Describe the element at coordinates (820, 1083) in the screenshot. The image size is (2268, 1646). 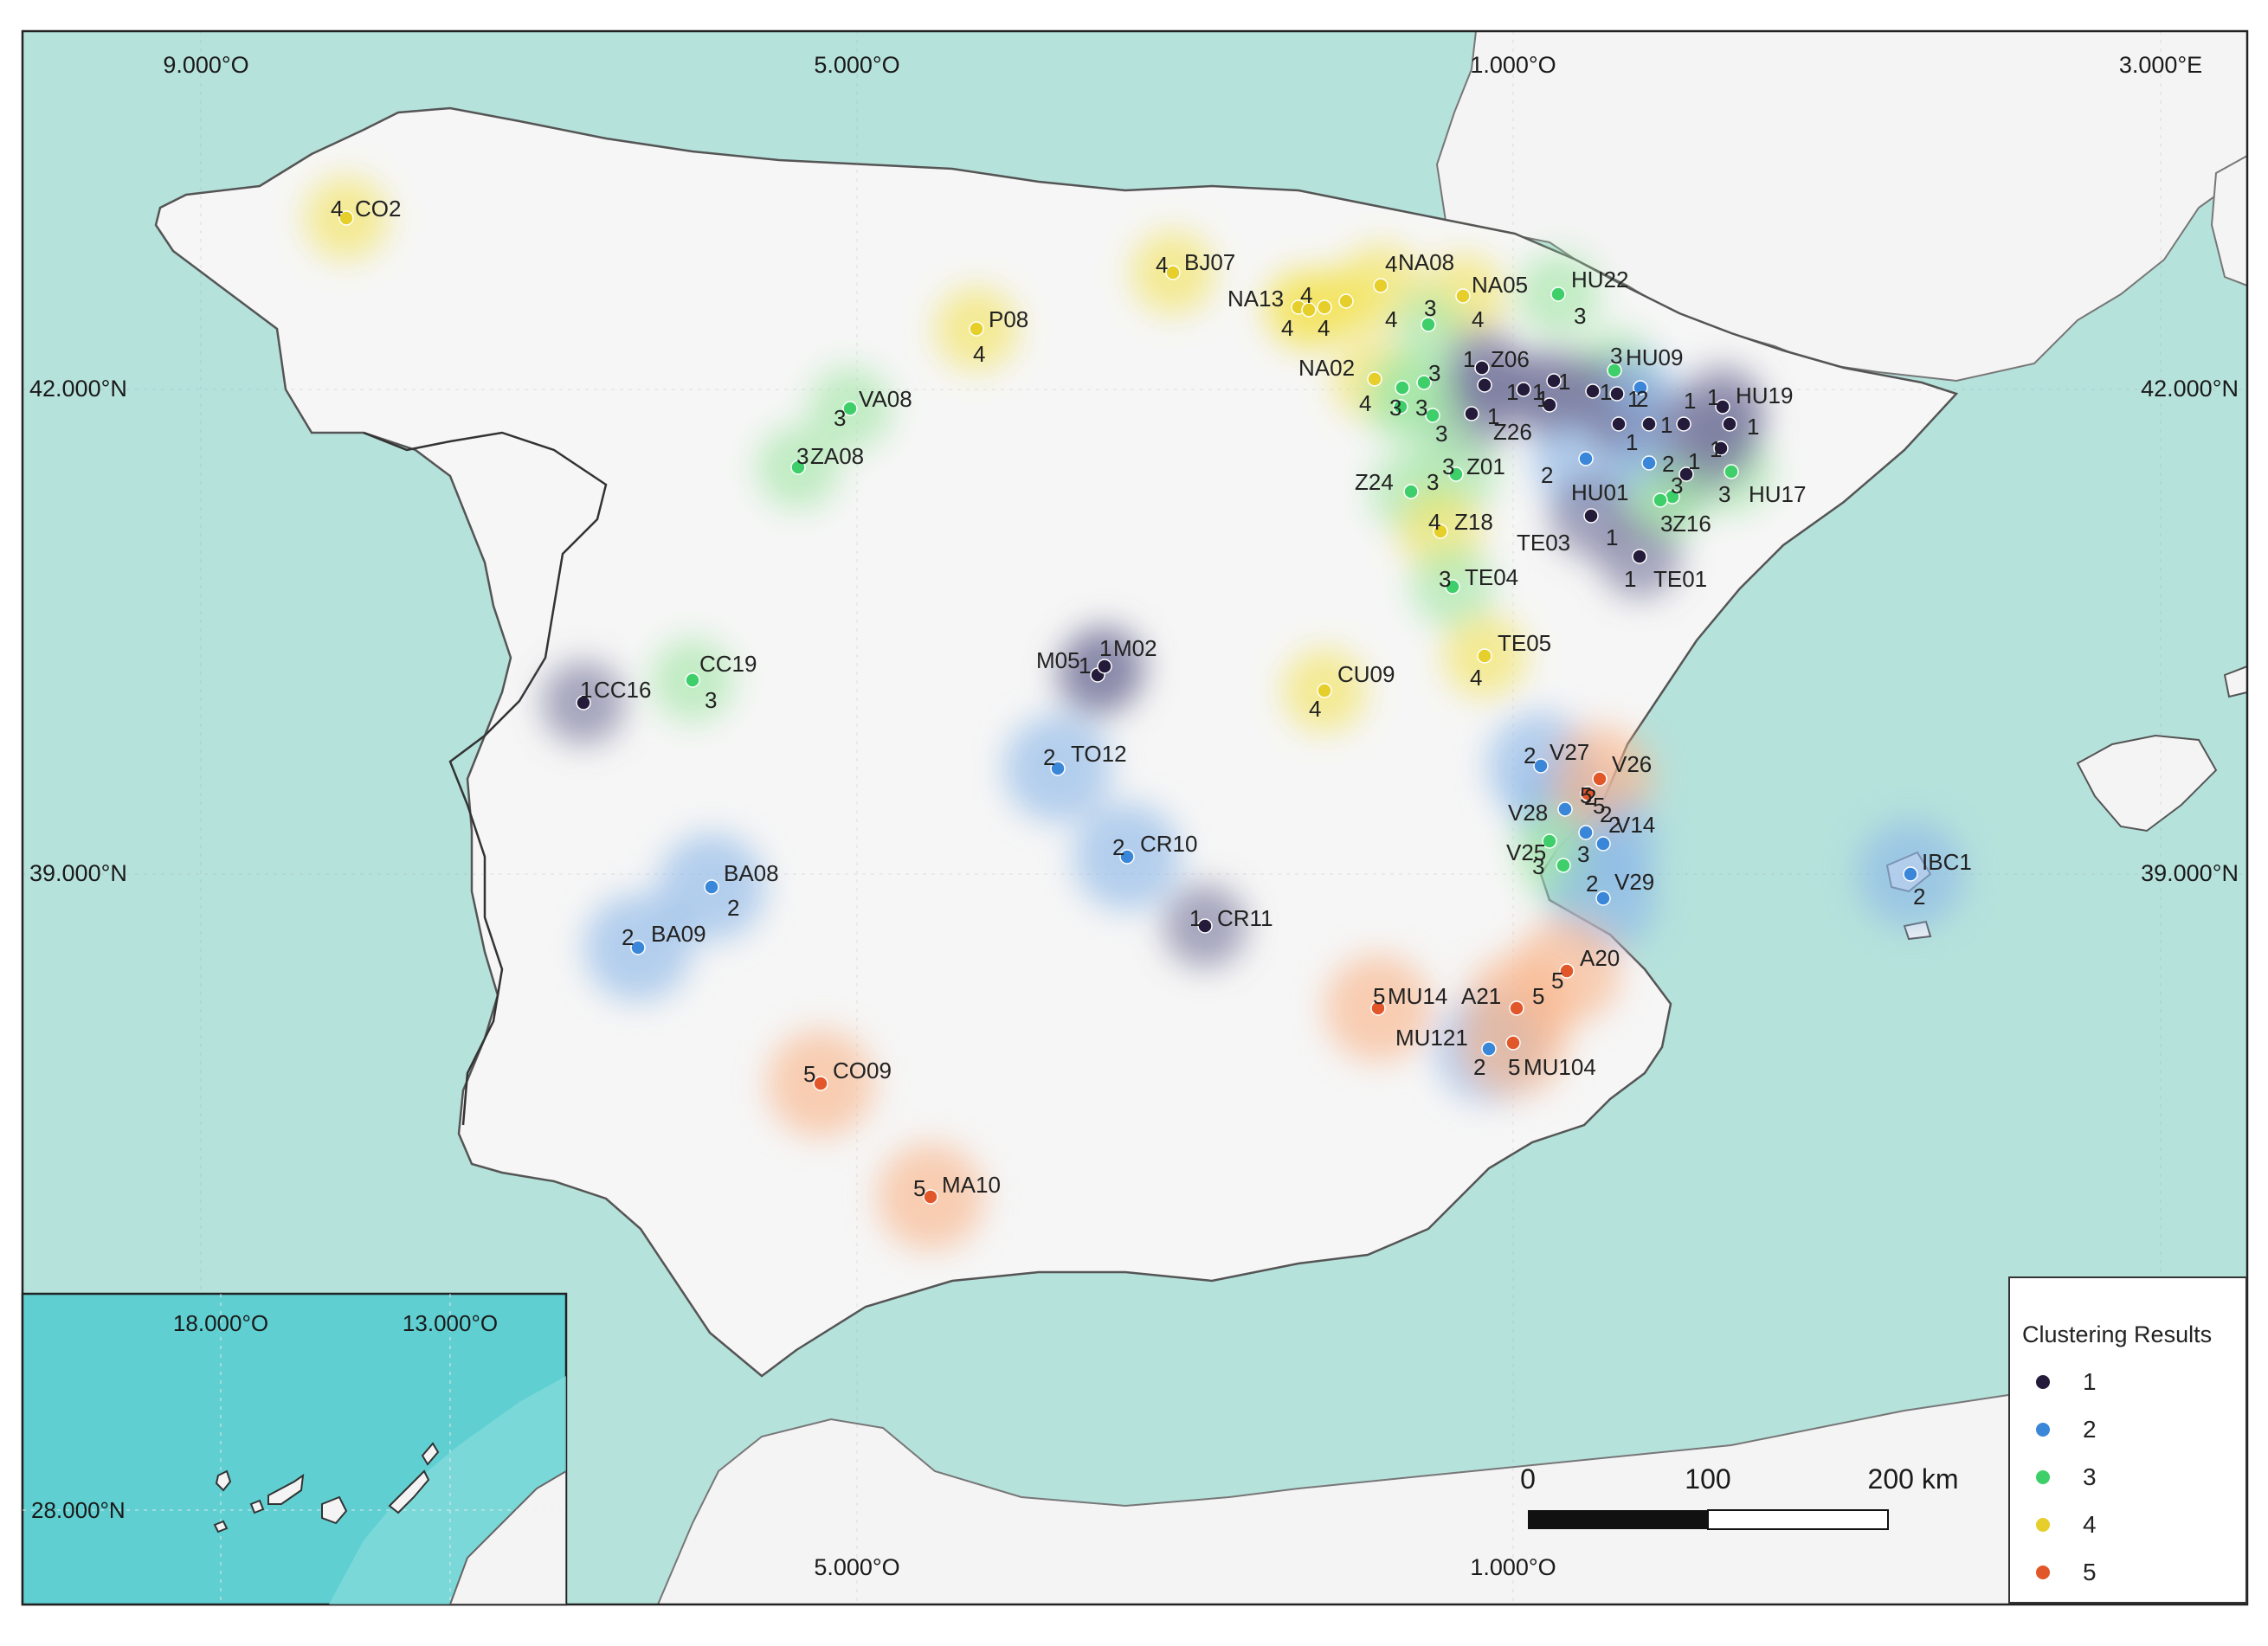
I see `site-point-co09` at that location.